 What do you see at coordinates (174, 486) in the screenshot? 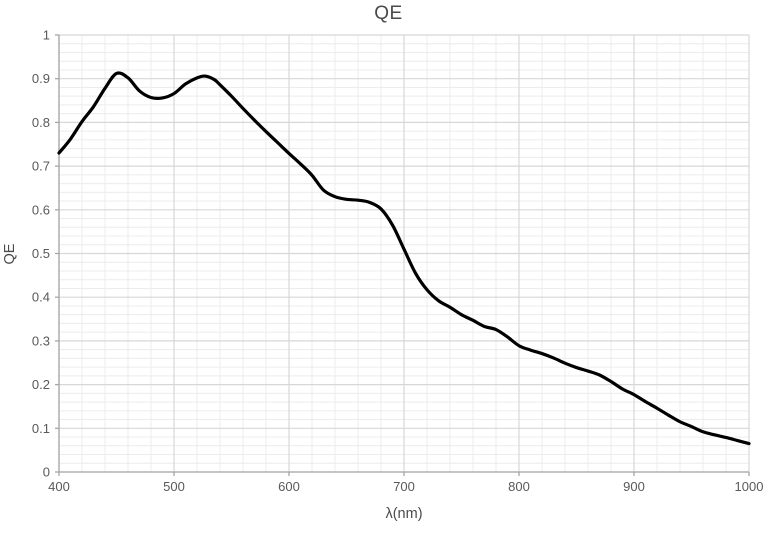
I see `x-tick-label: 500` at bounding box center [174, 486].